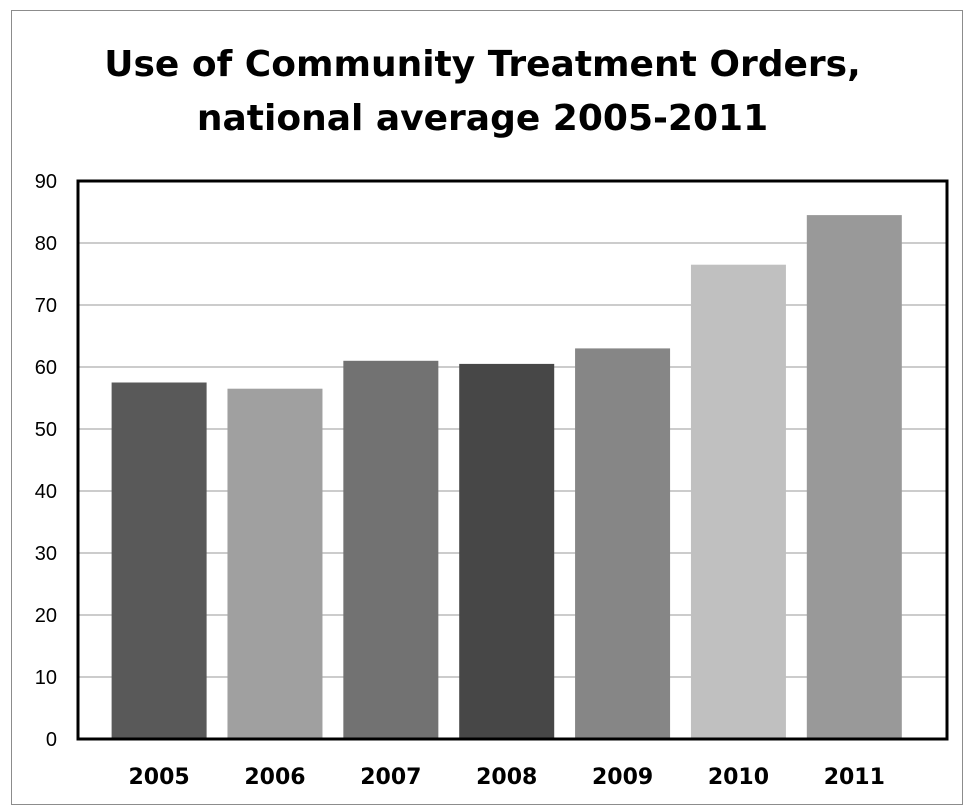 Image resolution: width=965 pixels, height=807 pixels. I want to click on x-tick-label: 2010, so click(738, 777).